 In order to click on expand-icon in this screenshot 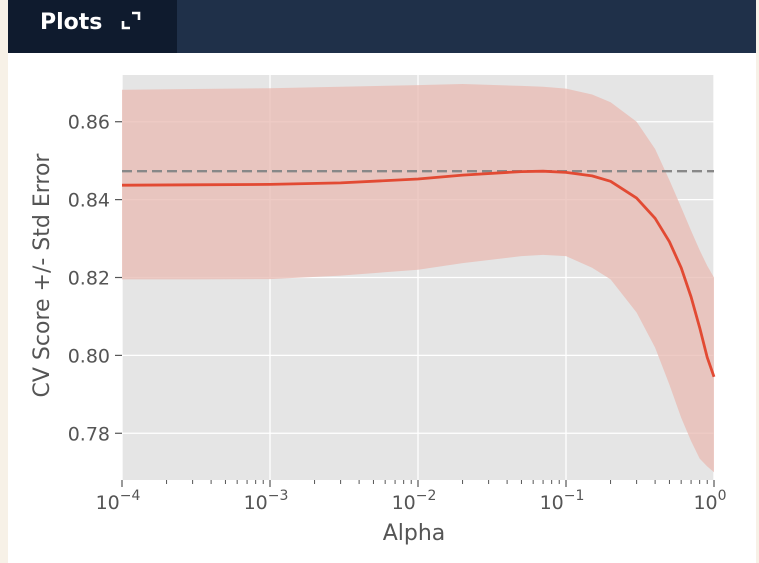, I will do `click(131, 23)`.